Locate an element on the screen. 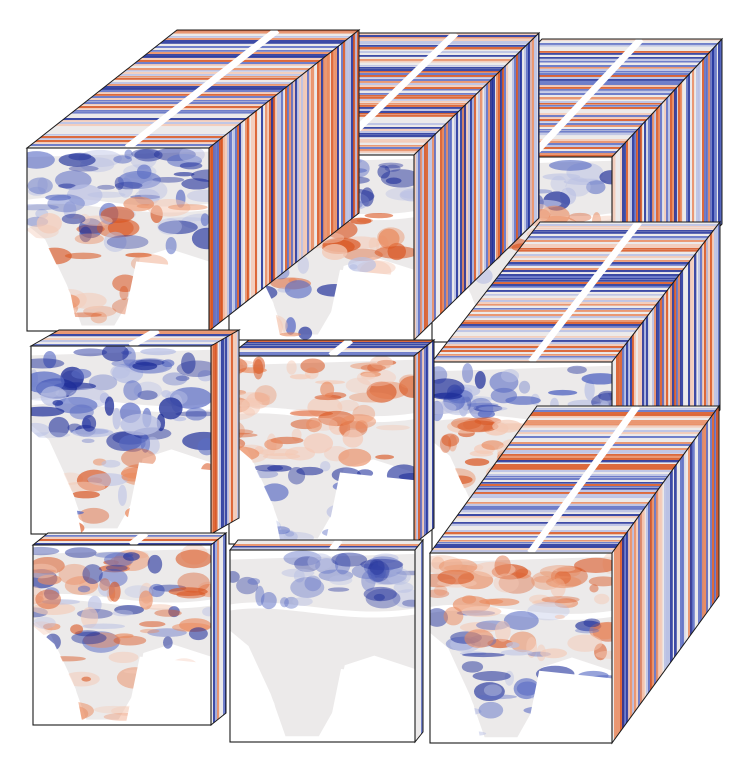 The width and height of the screenshot is (733, 781). cube-r1-c1 is located at coordinates (331, 442).